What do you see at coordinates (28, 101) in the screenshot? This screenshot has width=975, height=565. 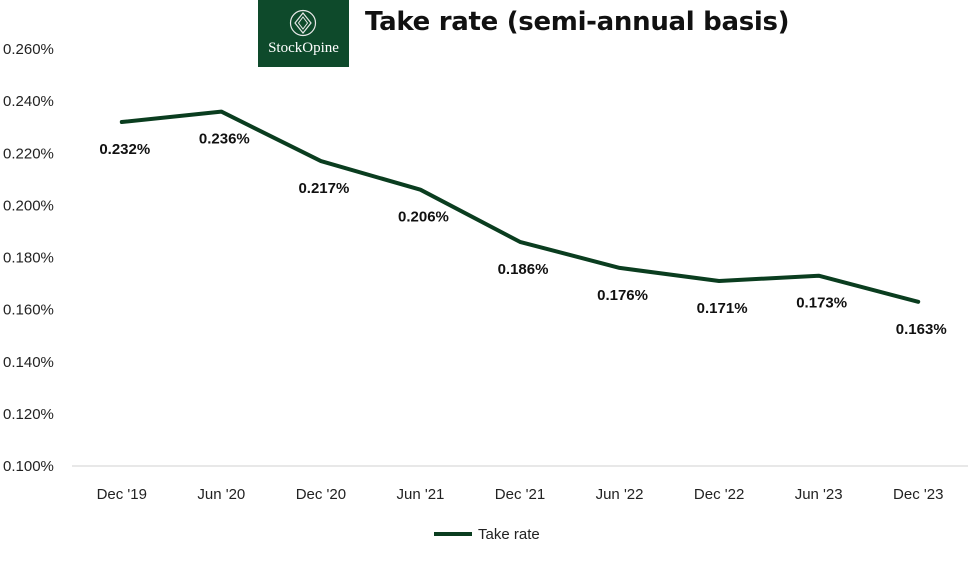 I see `y-tick-label: 0.240%` at bounding box center [28, 101].